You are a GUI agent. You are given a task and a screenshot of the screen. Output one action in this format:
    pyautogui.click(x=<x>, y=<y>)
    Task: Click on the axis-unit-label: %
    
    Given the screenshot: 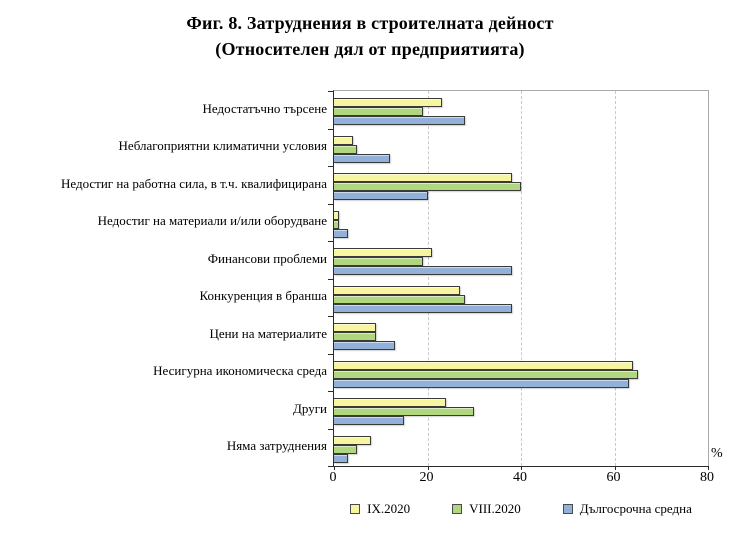 What is the action you would take?
    pyautogui.click(x=717, y=453)
    